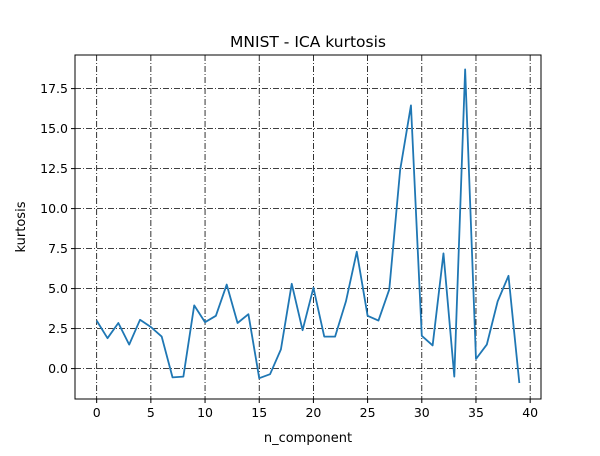 The width and height of the screenshot is (600, 456). I want to click on y-tick-label: 15.0, so click(54, 128).